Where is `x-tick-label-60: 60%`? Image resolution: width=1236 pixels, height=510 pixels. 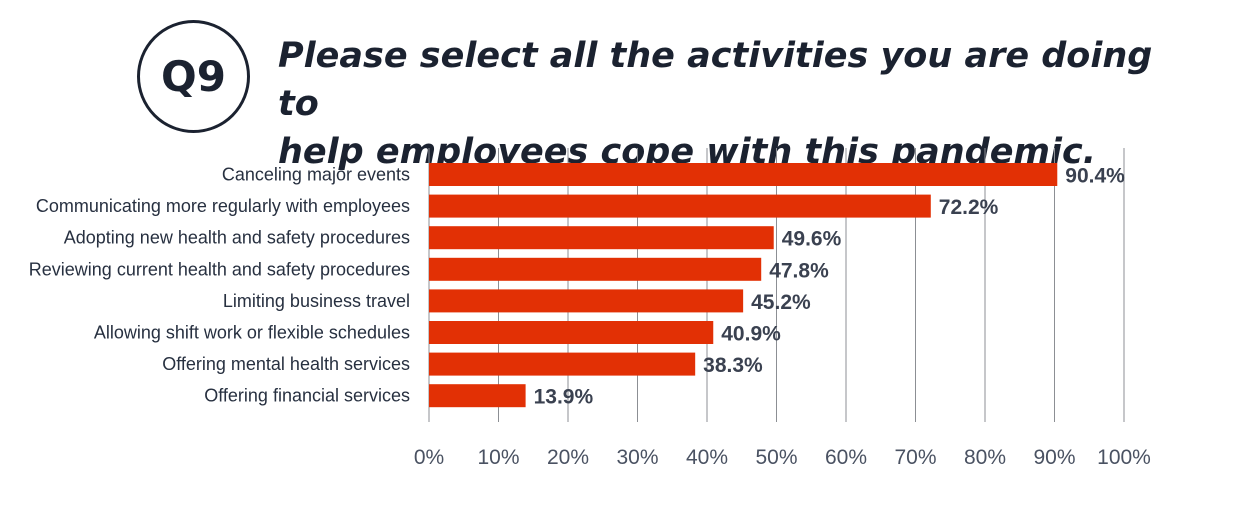
x-tick-label-60: 60% is located at coordinates (846, 457).